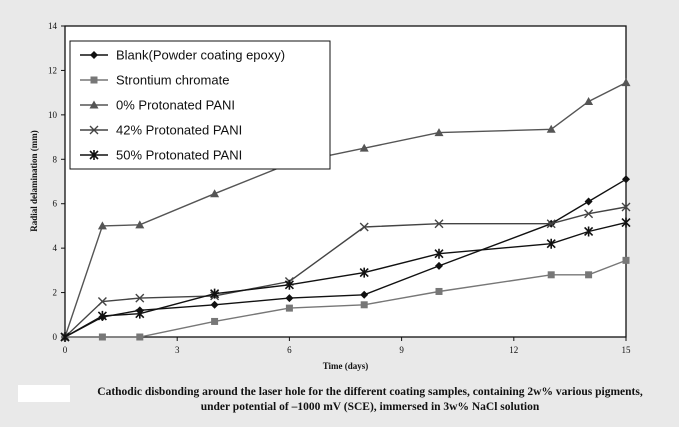 The image size is (679, 427). I want to click on legend-entry: 0% Protonated PANI, so click(157, 105).